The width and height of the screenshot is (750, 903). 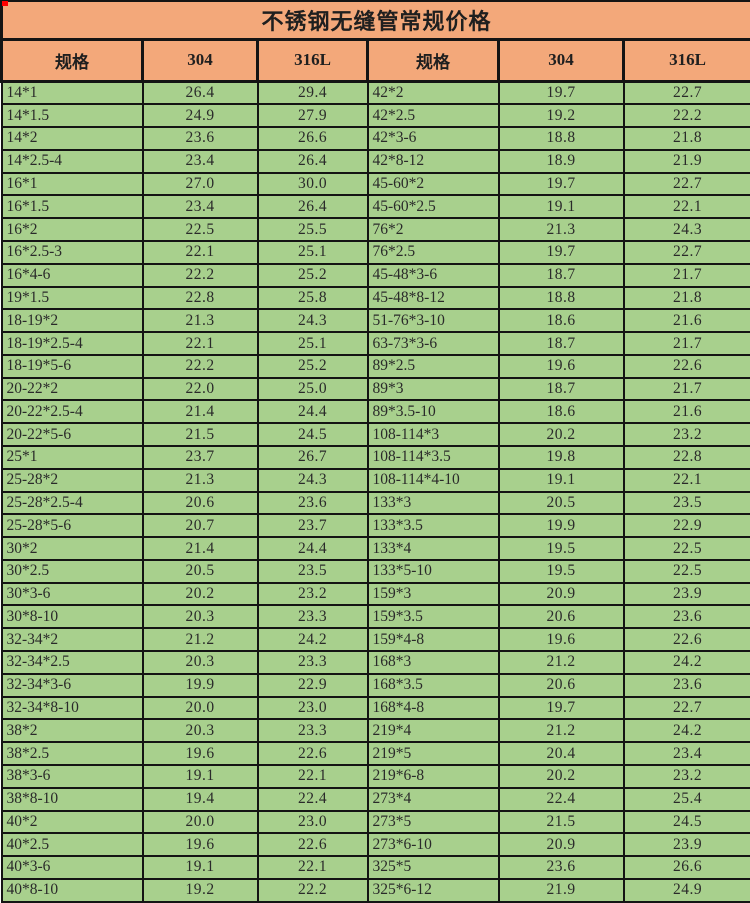 What do you see at coordinates (72, 161) in the screenshot?
I see `spec-cell: 14*2.5-4` at bounding box center [72, 161].